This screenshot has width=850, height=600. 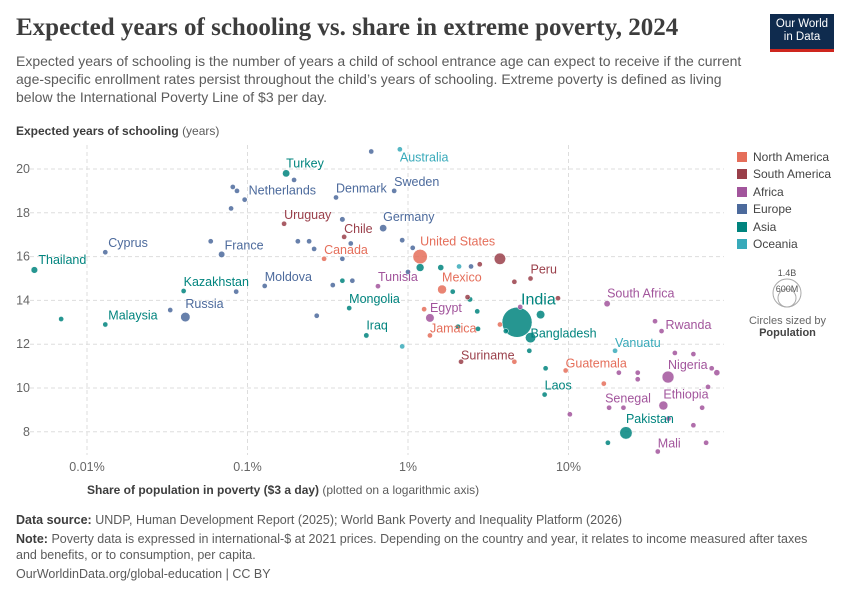 I want to click on legend-item: South America, so click(x=784, y=175).